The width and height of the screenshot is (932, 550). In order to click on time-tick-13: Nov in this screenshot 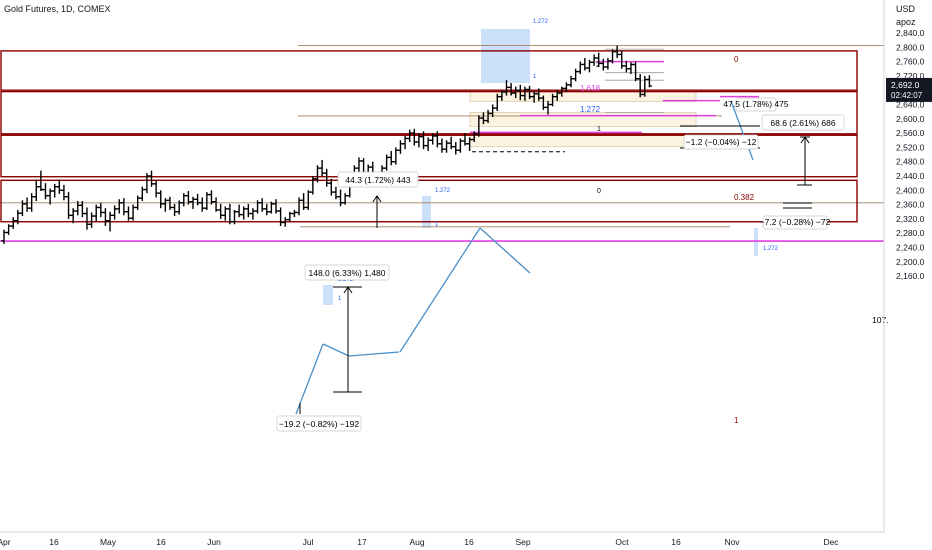, I will do `click(732, 542)`.